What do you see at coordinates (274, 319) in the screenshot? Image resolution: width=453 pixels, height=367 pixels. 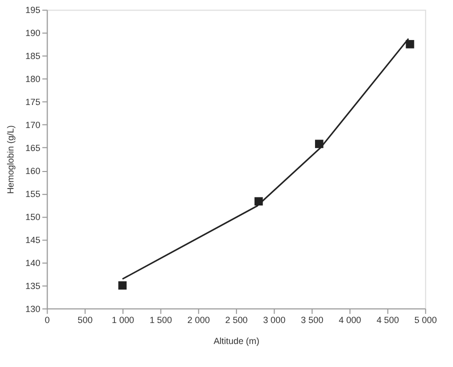 I see `x-tick-label: 3 000` at bounding box center [274, 319].